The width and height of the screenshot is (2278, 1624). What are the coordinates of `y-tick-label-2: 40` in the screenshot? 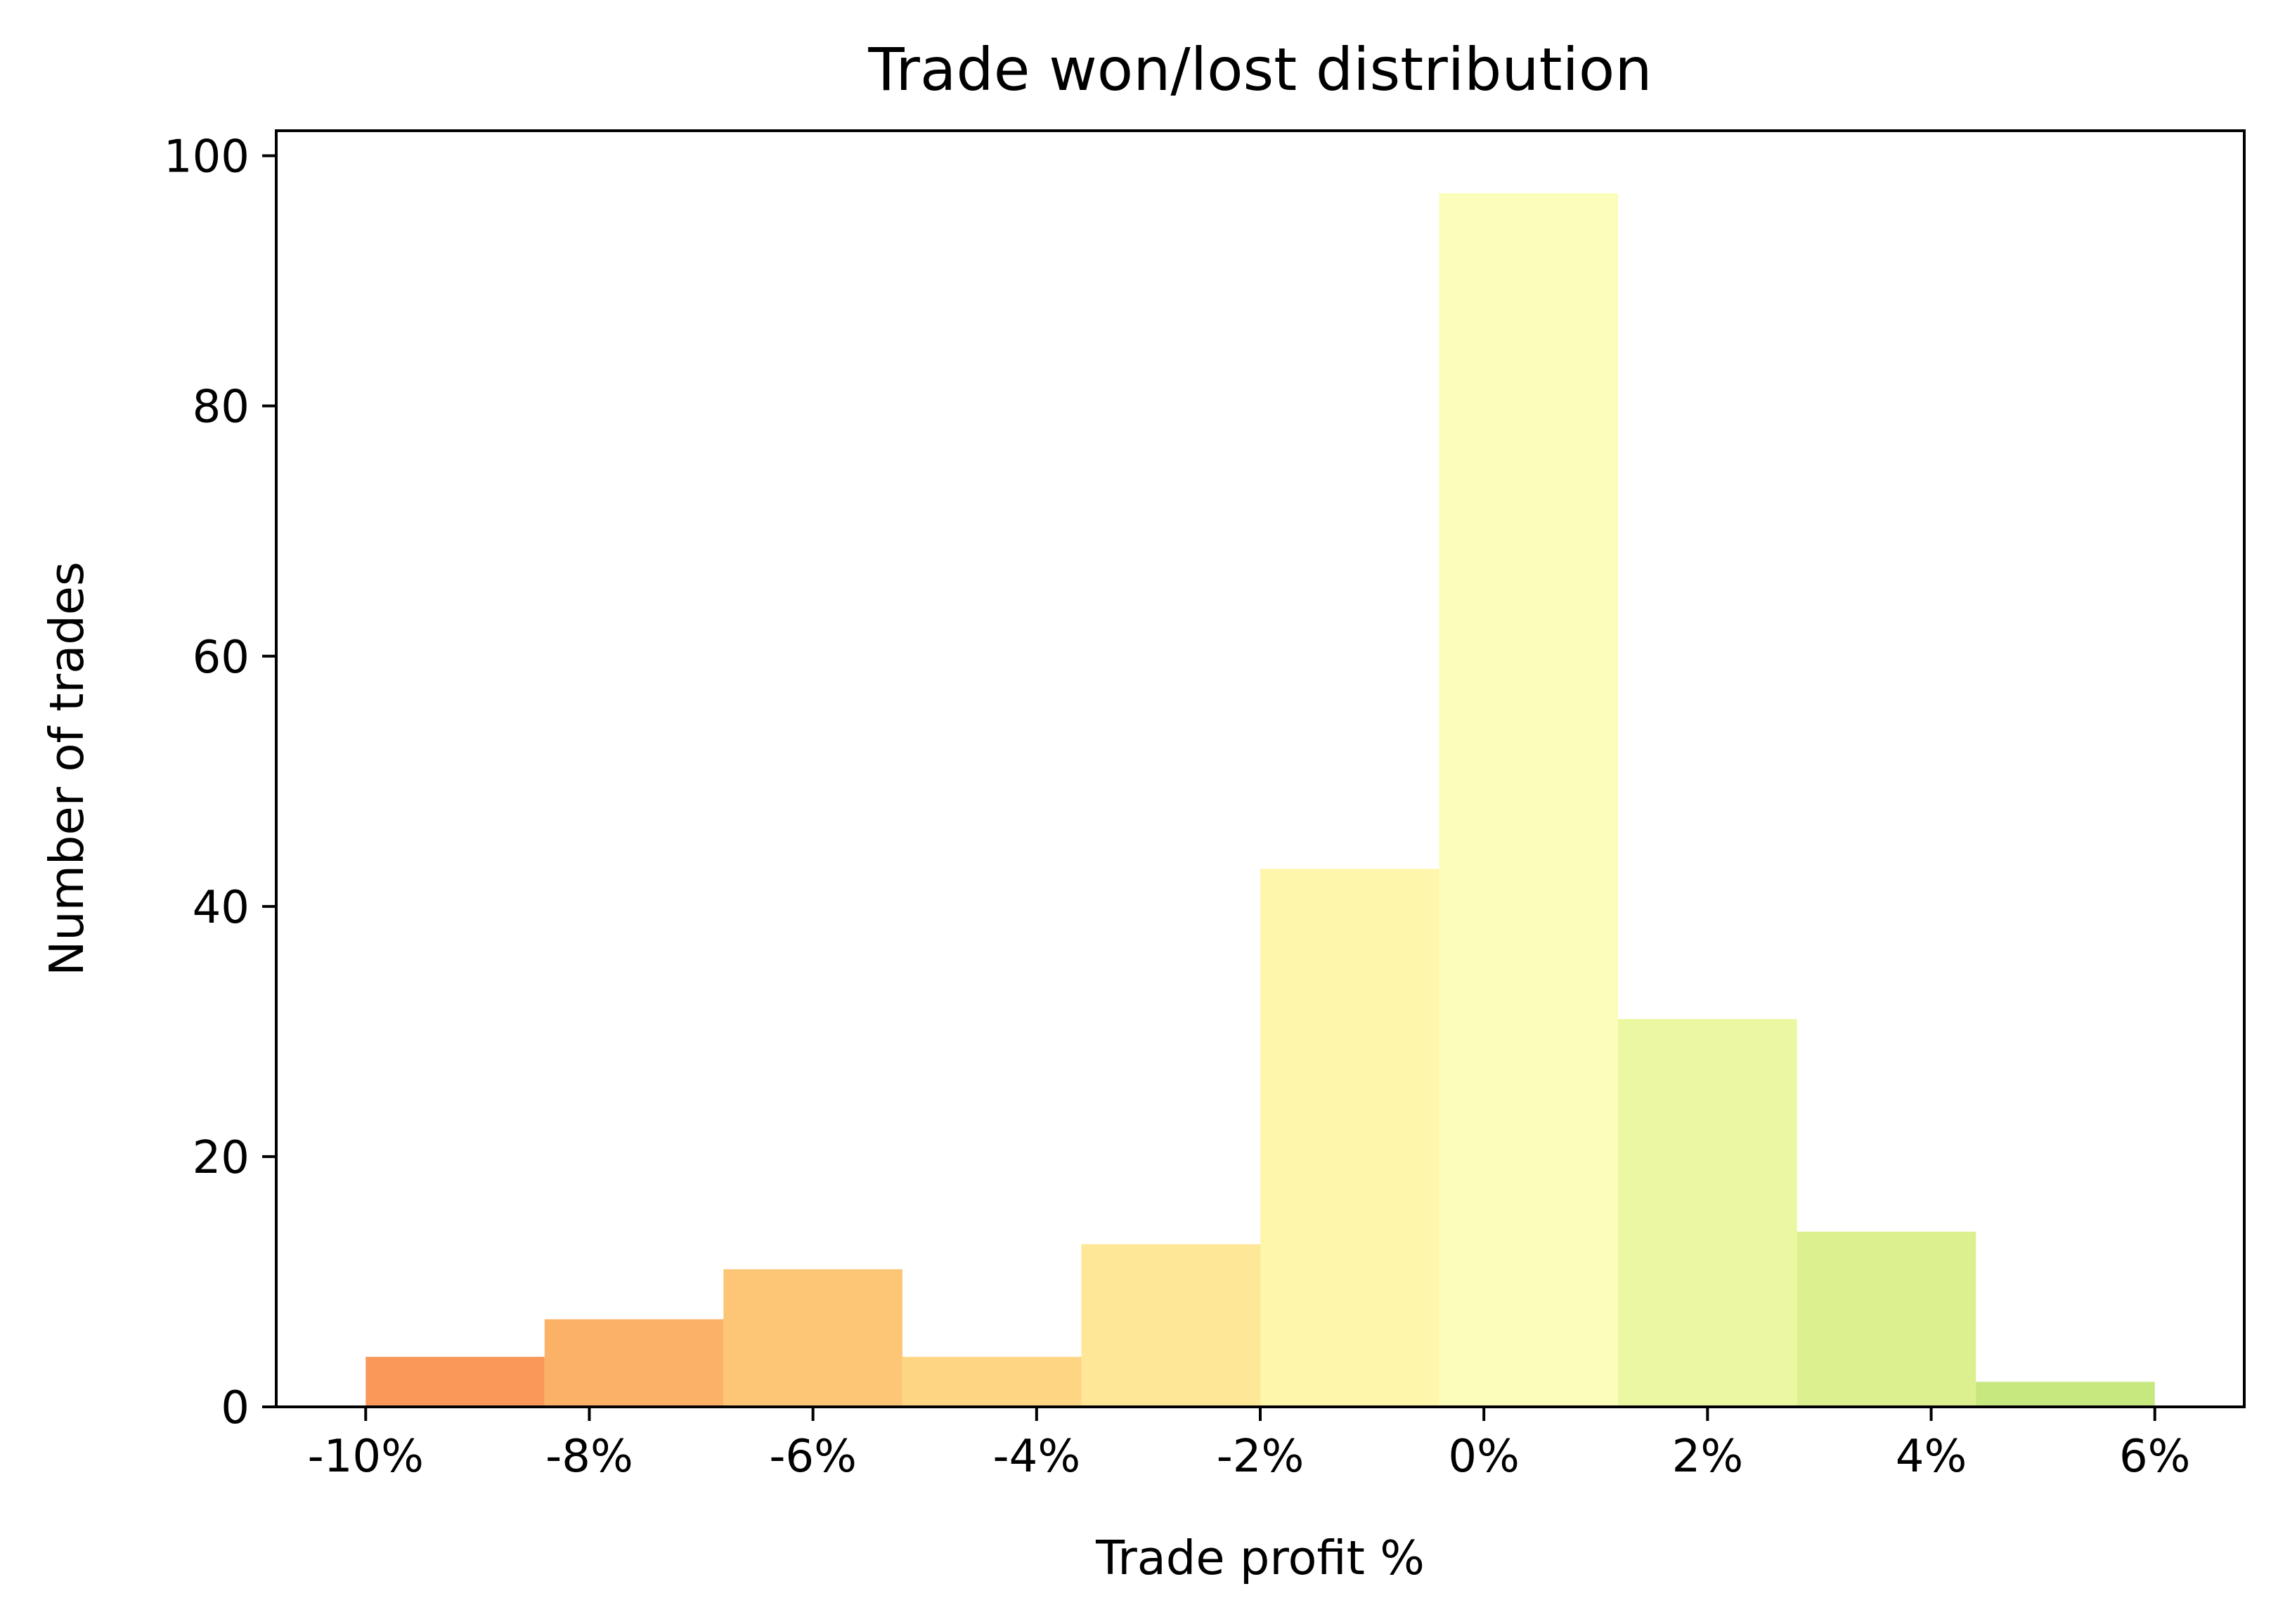 It's located at (221, 908).